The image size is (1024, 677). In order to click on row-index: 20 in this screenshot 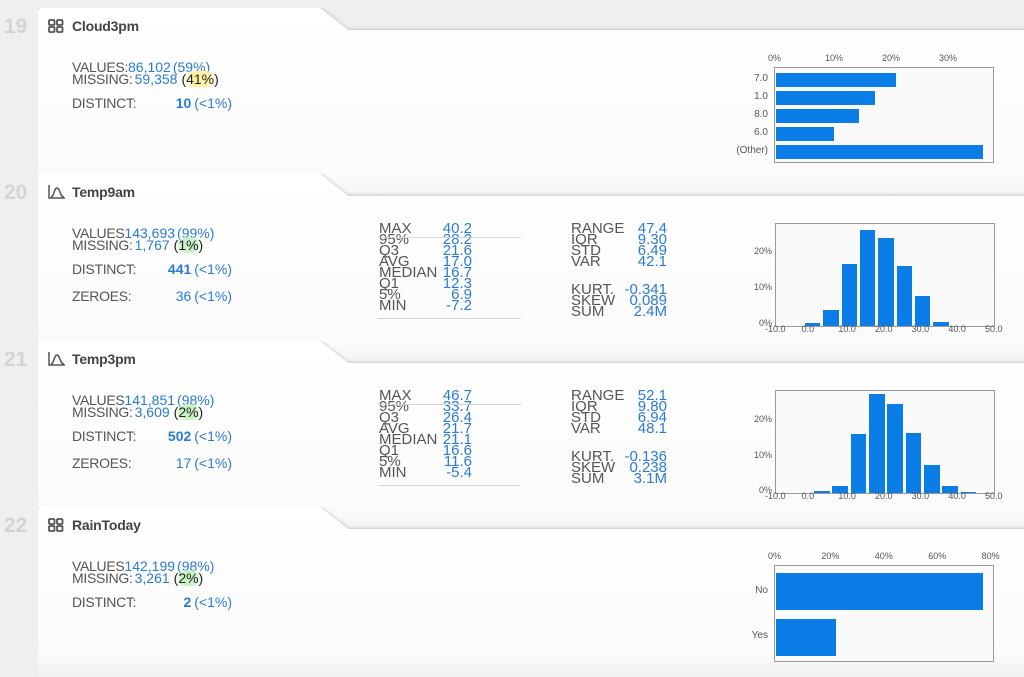, I will do `click(16, 192)`.